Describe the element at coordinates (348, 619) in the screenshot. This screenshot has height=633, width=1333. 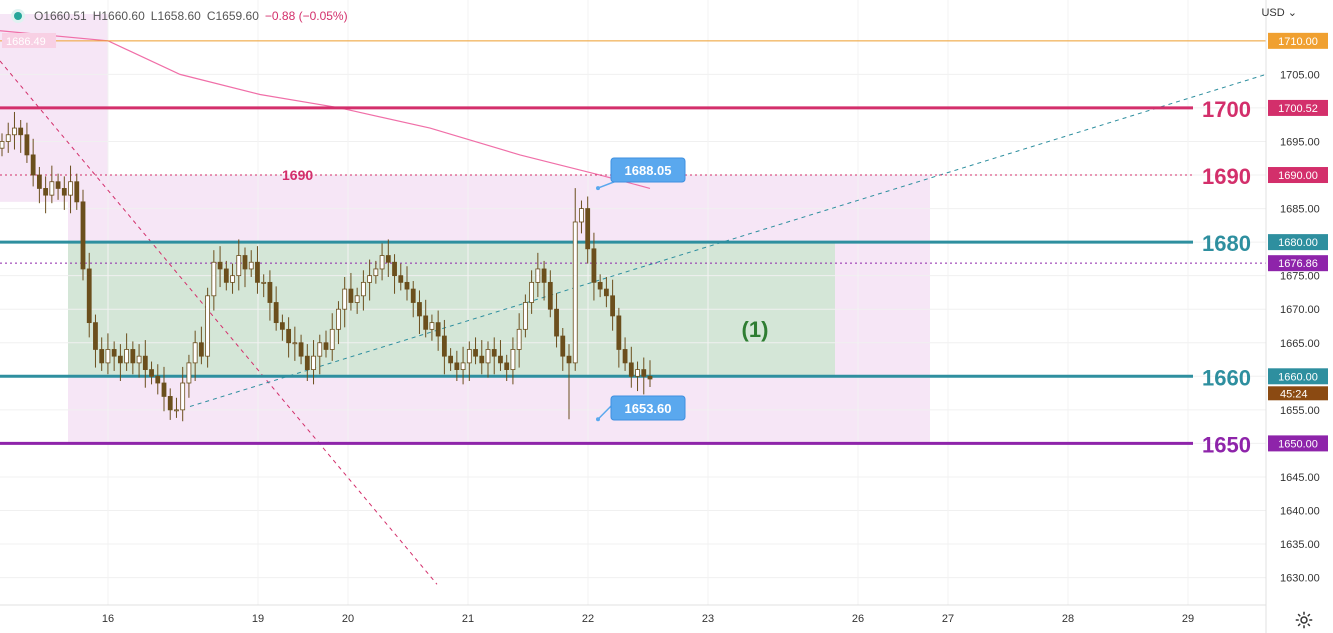
I see `x-tick-label: 20` at that location.